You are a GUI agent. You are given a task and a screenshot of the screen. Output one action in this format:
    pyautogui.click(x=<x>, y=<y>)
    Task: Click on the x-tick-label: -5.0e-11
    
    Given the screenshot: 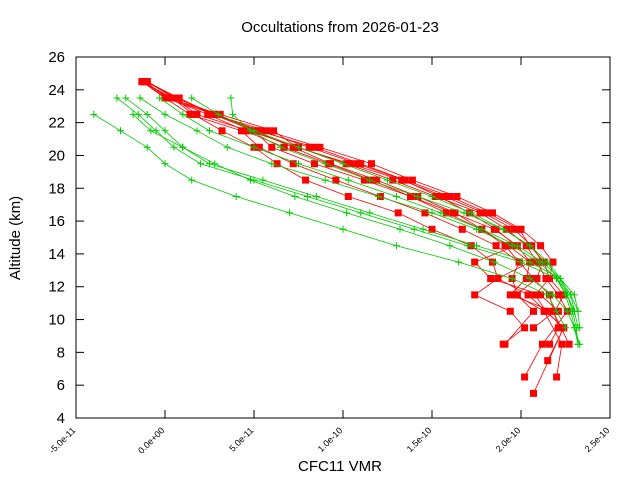 What is the action you would take?
    pyautogui.click(x=62, y=440)
    